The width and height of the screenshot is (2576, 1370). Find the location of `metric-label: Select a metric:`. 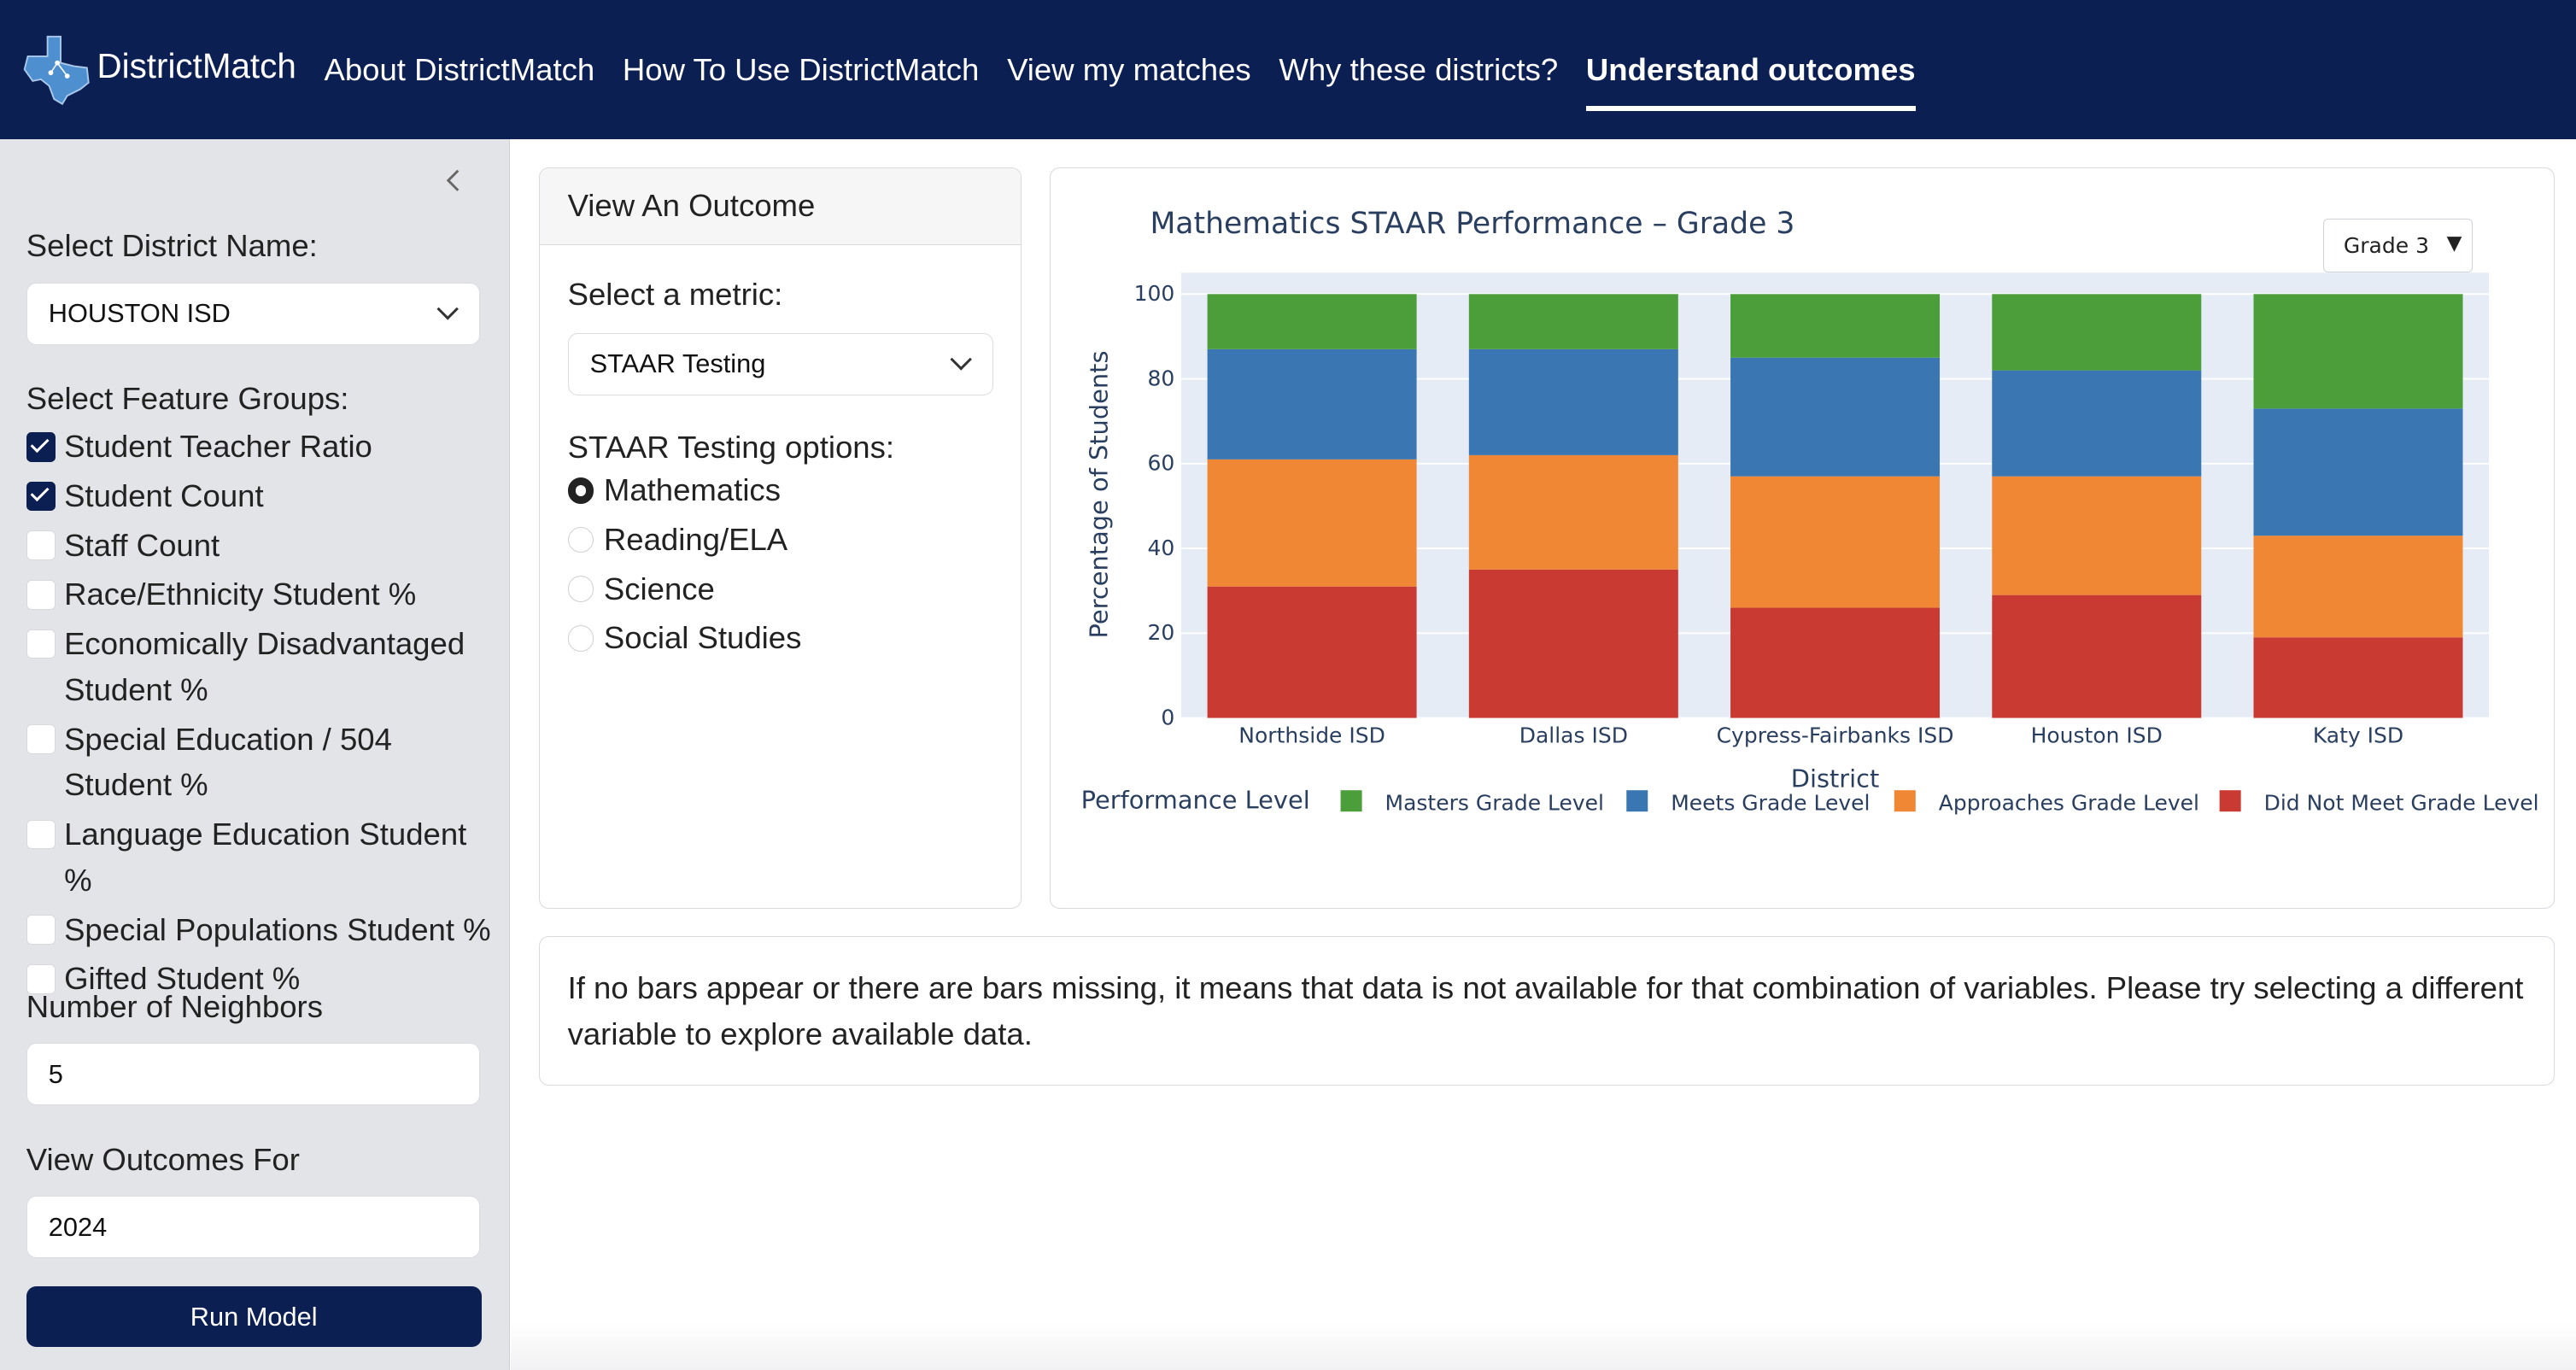

metric-label: Select a metric: is located at coordinates (675, 295).